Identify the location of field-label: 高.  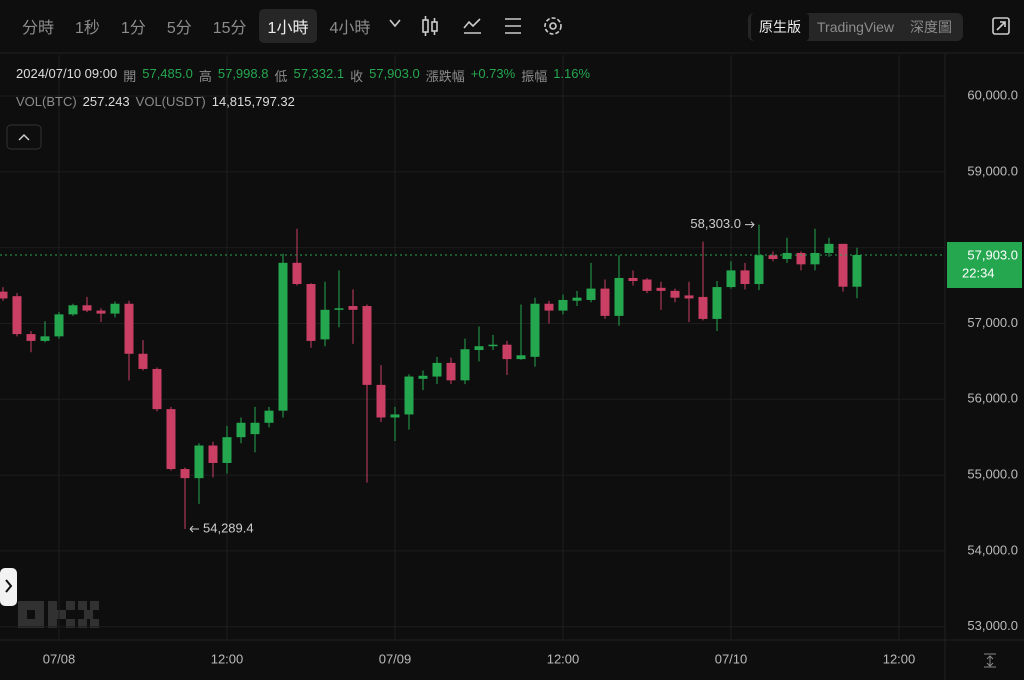
(205, 76).